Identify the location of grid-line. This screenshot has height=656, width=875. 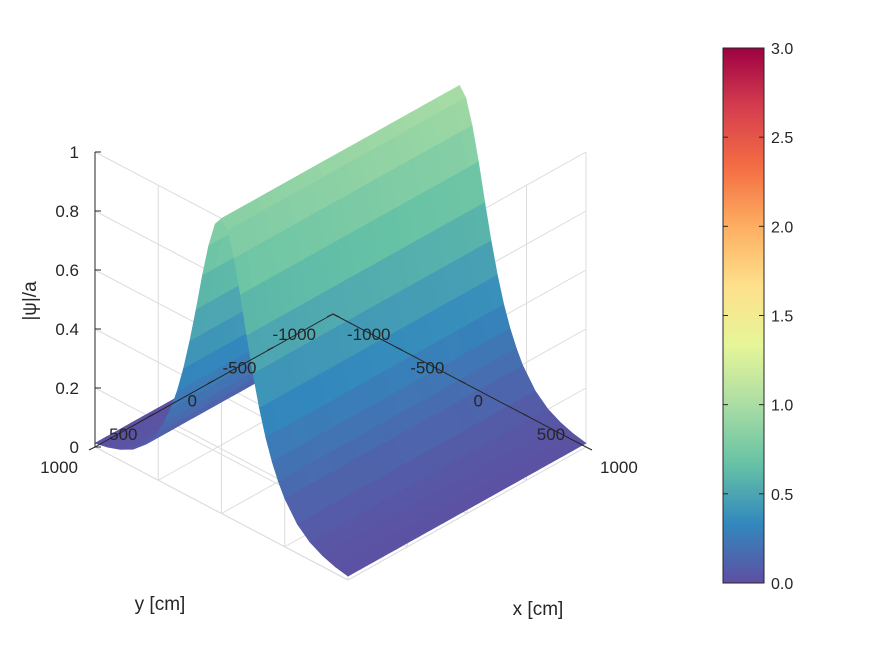
(221, 513).